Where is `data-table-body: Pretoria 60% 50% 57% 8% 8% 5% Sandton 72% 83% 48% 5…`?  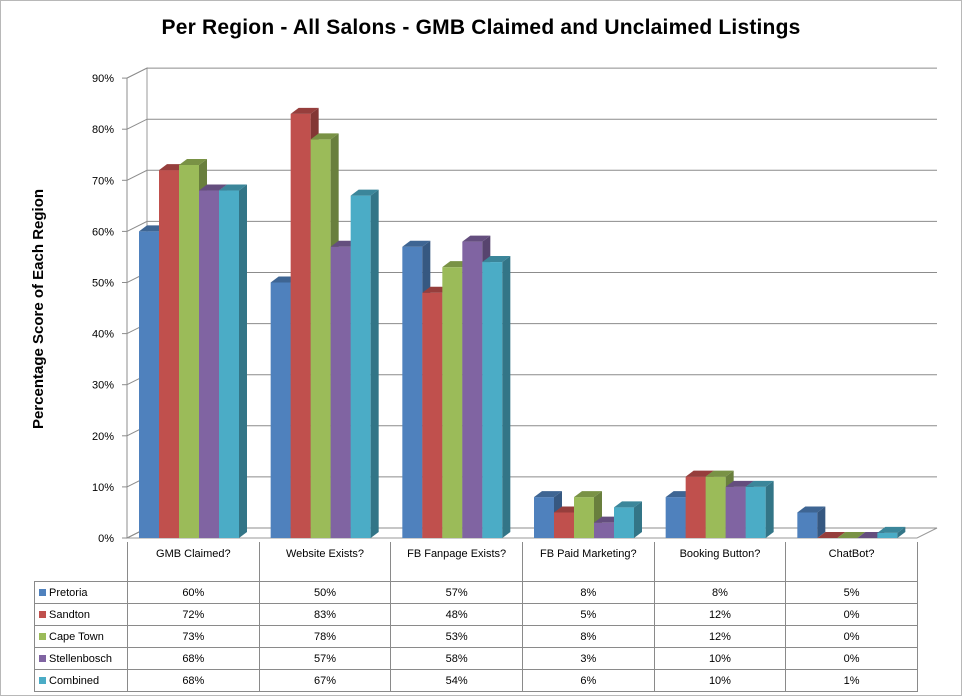
data-table-body: Pretoria 60% 50% 57% 8% 8% 5% Sandton 72% 83% 48% 5… is located at coordinates (476, 636).